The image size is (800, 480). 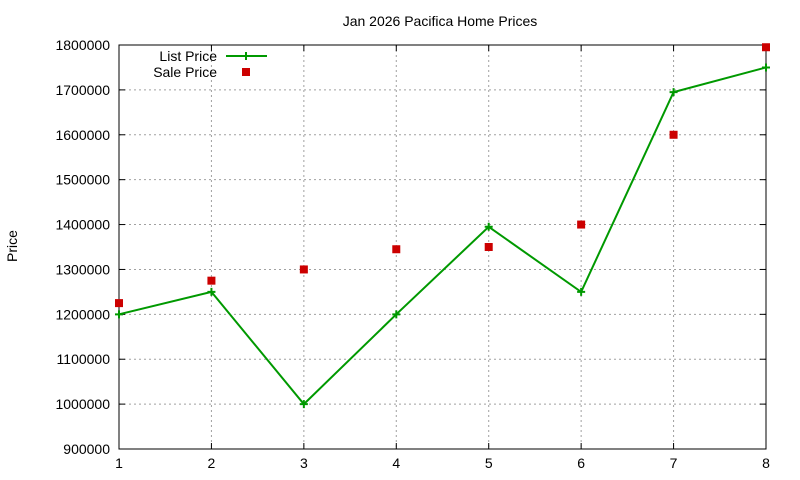 I want to click on y-tick-label: 1600000, so click(x=82, y=135).